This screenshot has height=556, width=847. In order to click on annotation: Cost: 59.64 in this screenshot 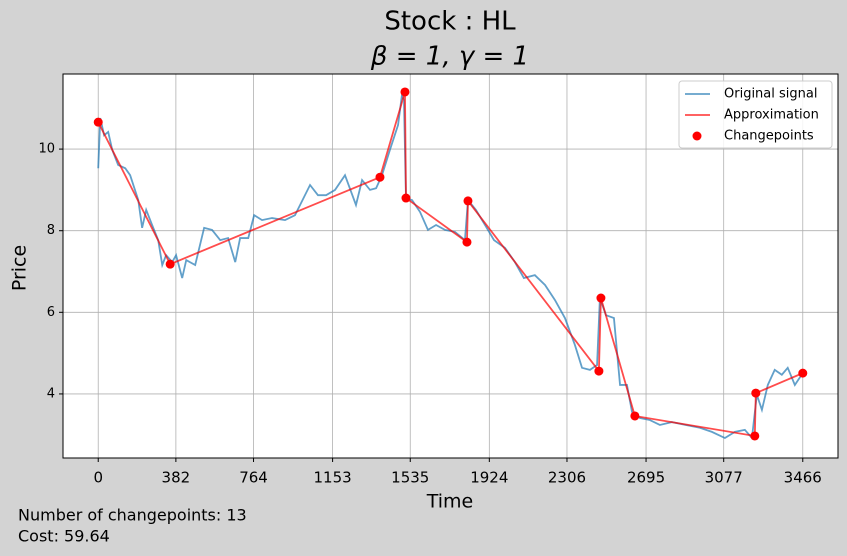, I will do `click(64, 536)`.